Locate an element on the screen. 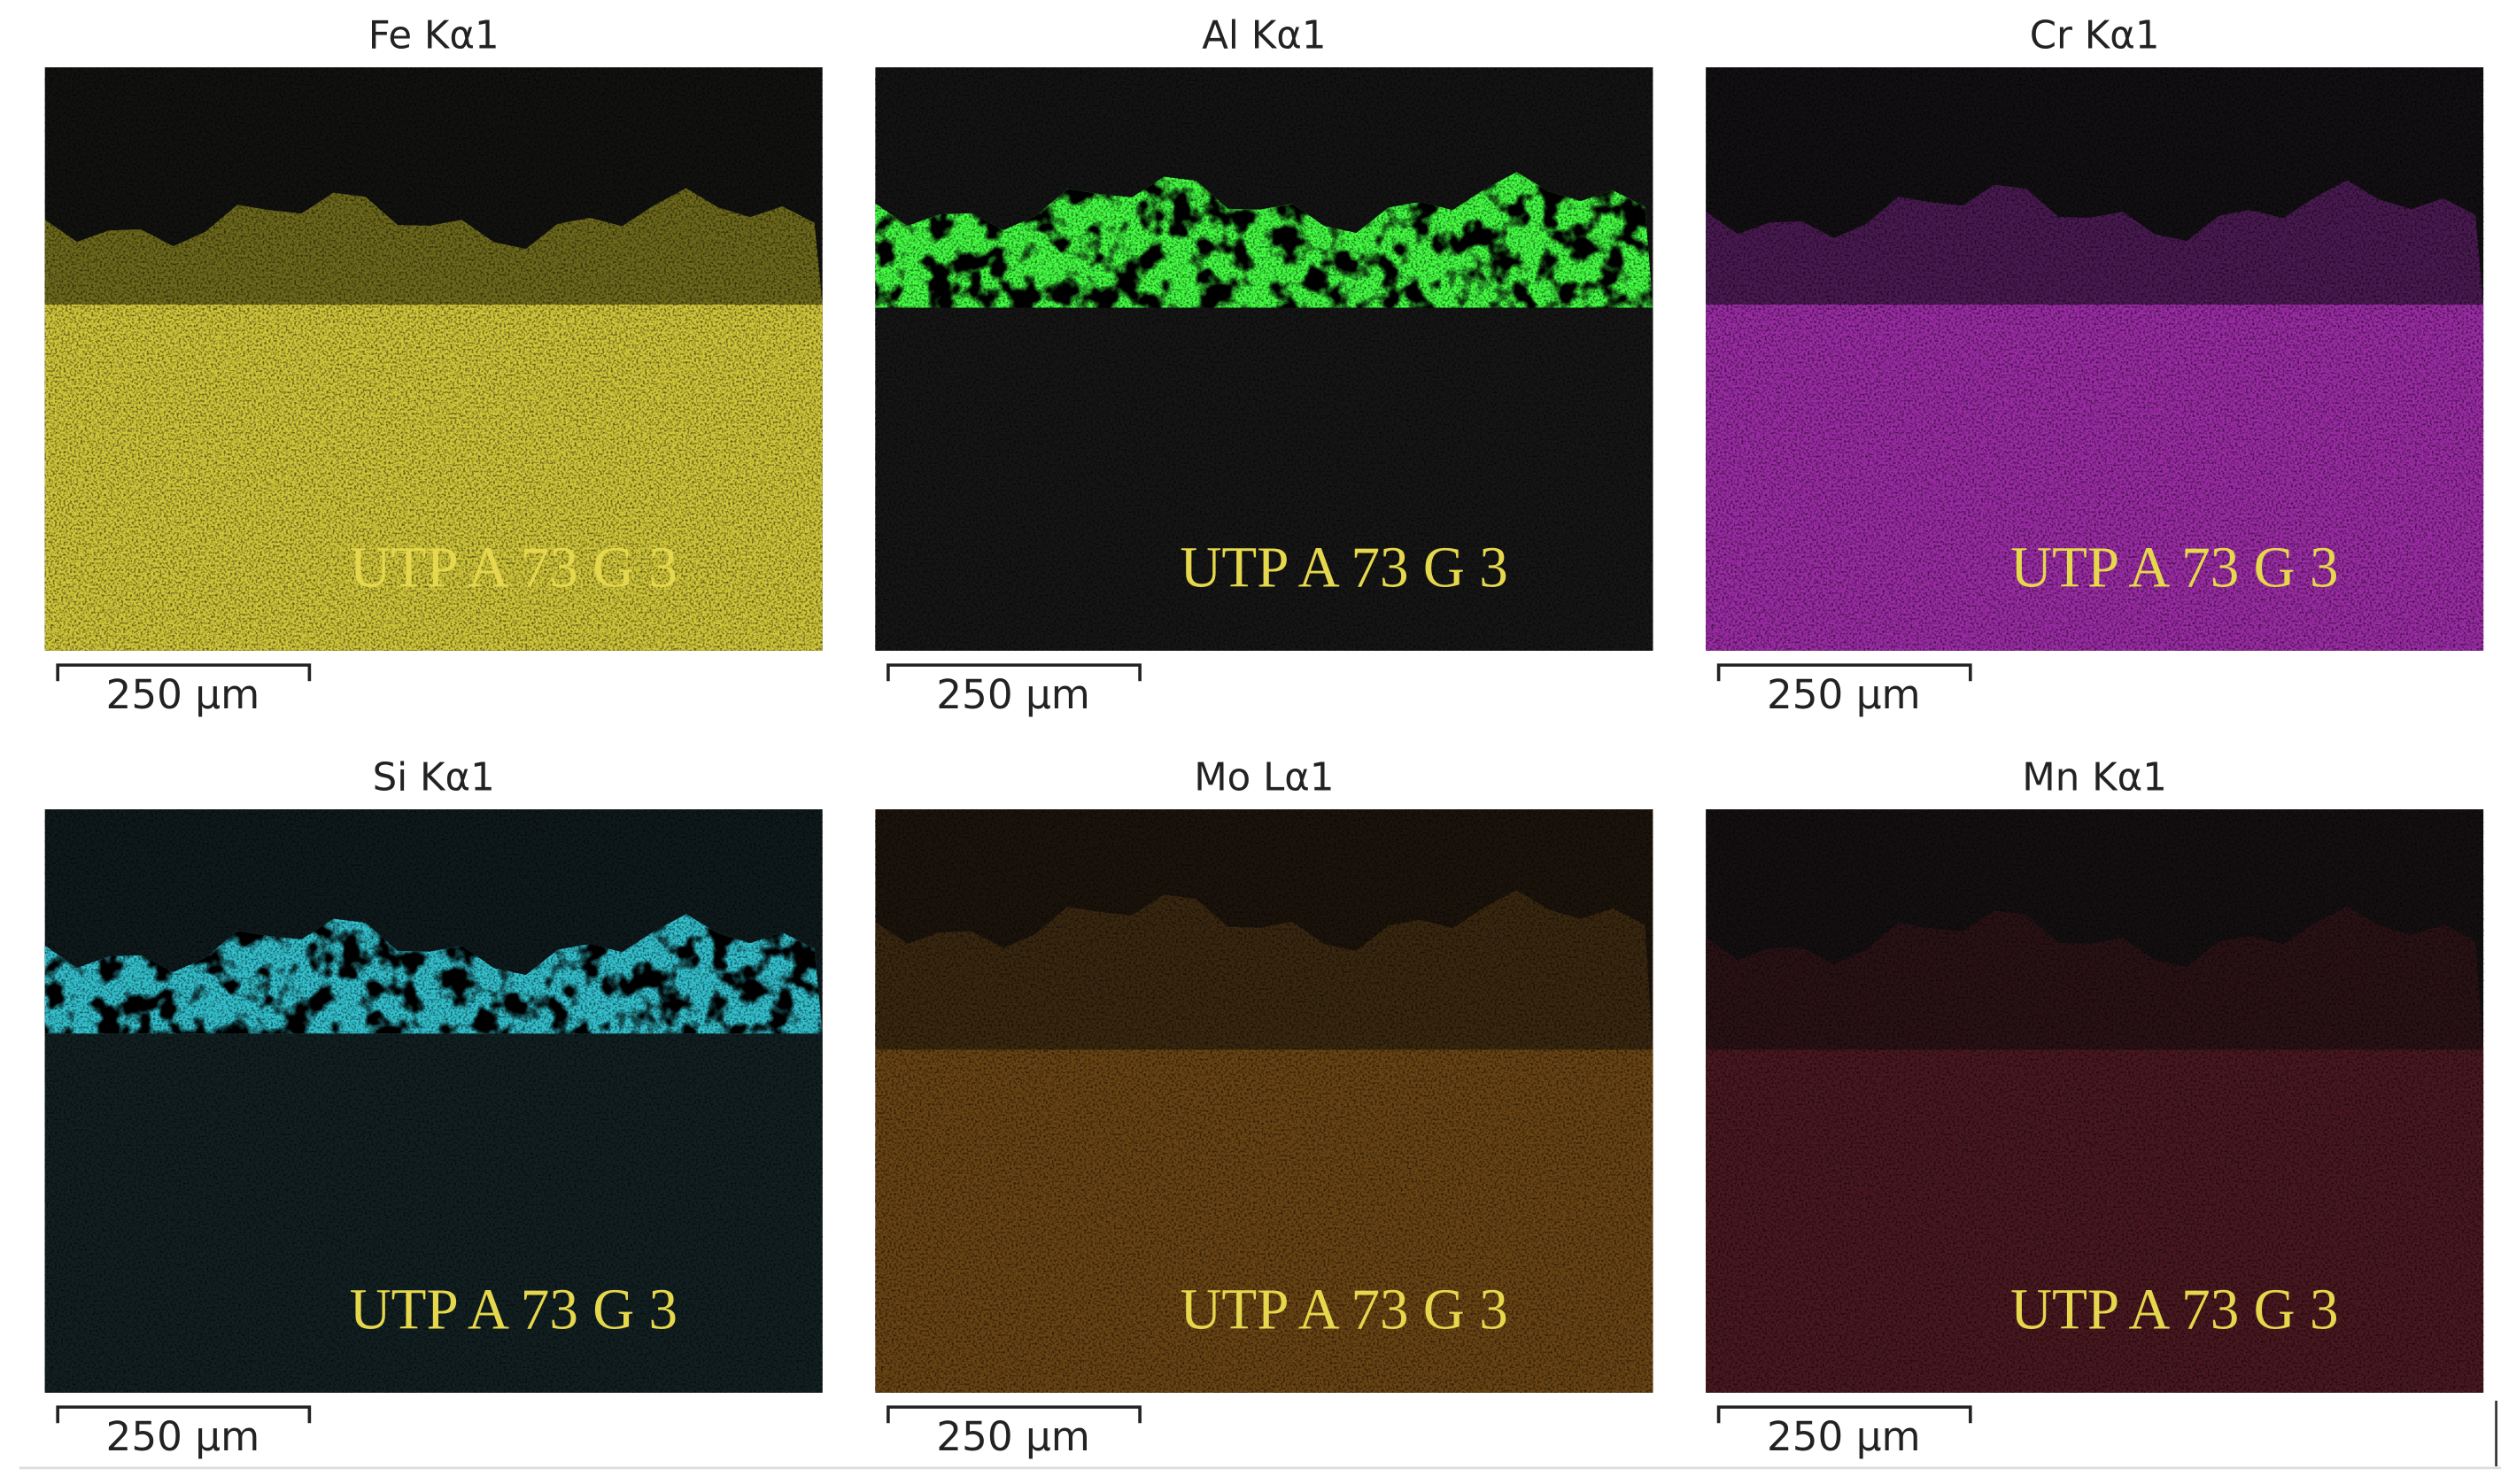  panel: Mo Lα1 UTP A 73 G 3 250 µm is located at coordinates (1264, 1107).